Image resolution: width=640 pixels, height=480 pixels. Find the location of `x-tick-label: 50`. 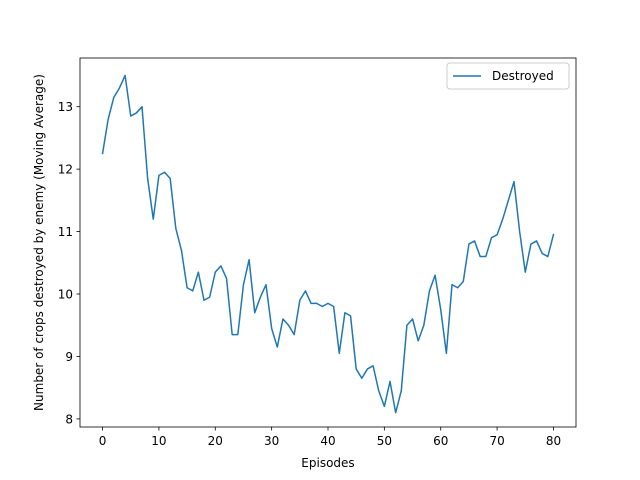

x-tick-label: 50 is located at coordinates (384, 441).